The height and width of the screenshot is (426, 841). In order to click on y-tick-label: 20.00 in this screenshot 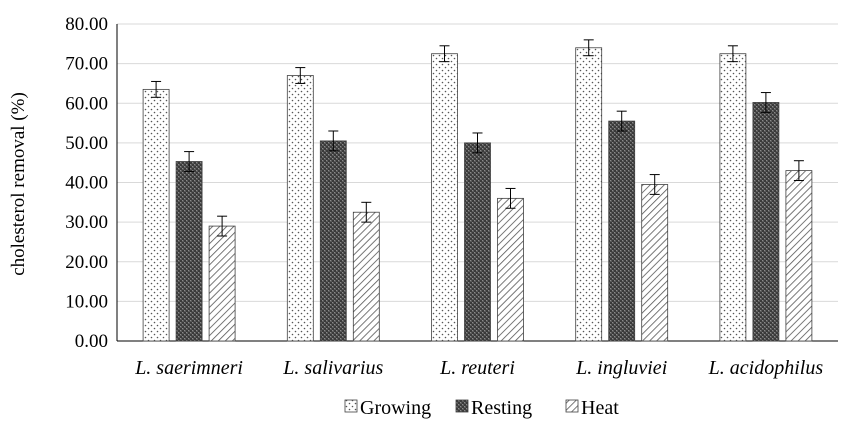, I will do `click(86, 262)`.